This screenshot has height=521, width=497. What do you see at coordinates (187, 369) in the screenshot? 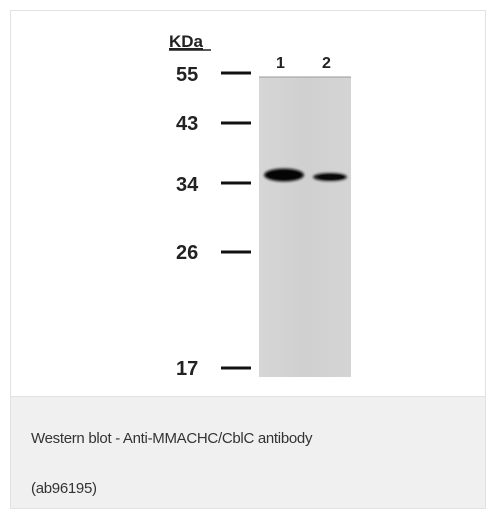
I see `marker-label-17: 17` at bounding box center [187, 369].